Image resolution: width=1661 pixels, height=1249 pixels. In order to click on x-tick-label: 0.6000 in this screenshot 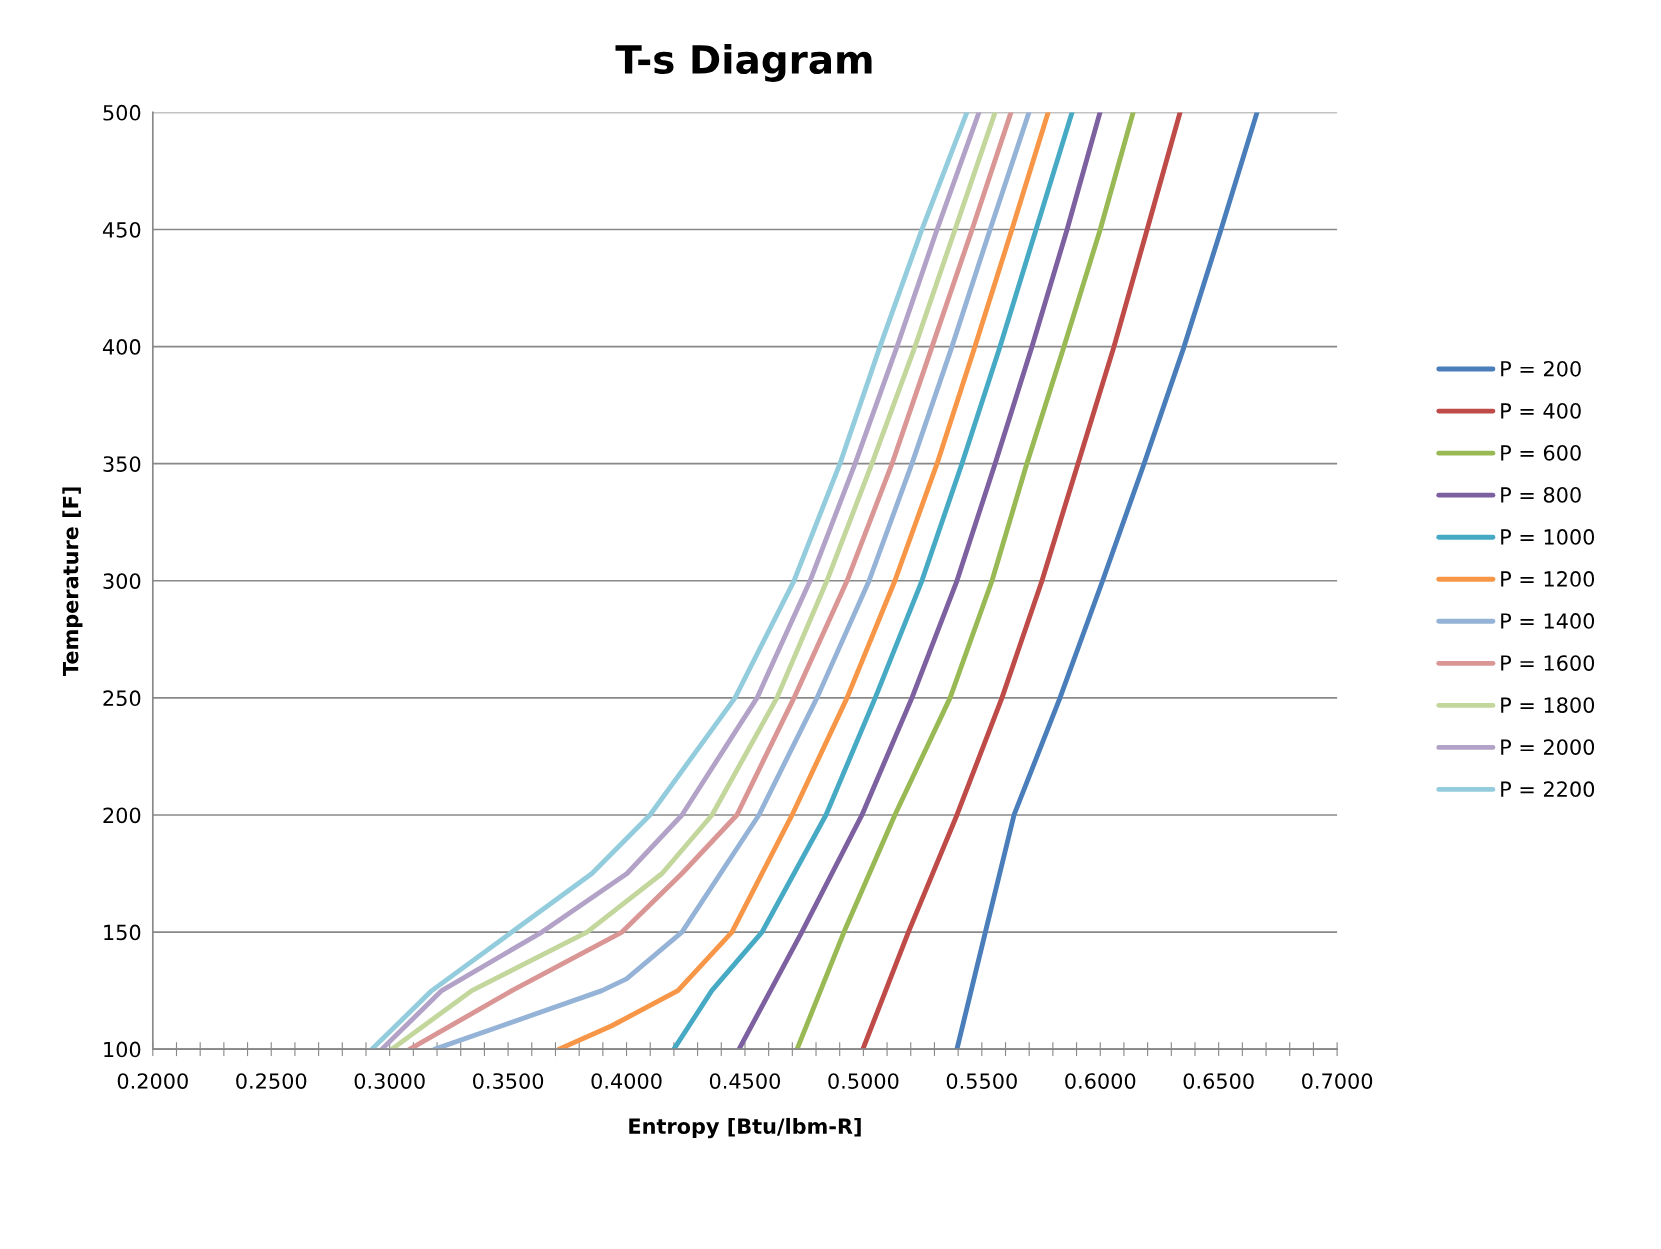, I will do `click(1100, 1081)`.